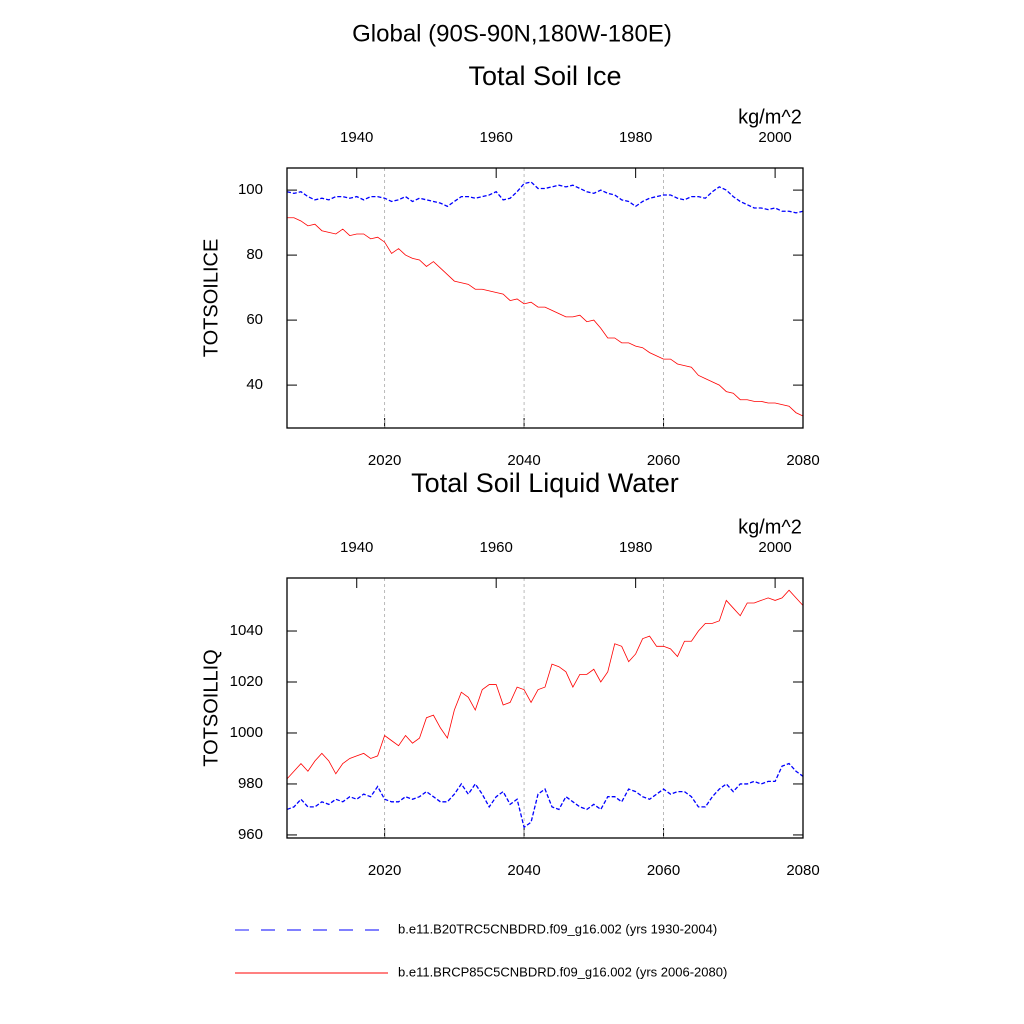 The image size is (1024, 1024). Describe the element at coordinates (211, 298) in the screenshot. I see `y-axis-label: TOTSOILICE` at that location.